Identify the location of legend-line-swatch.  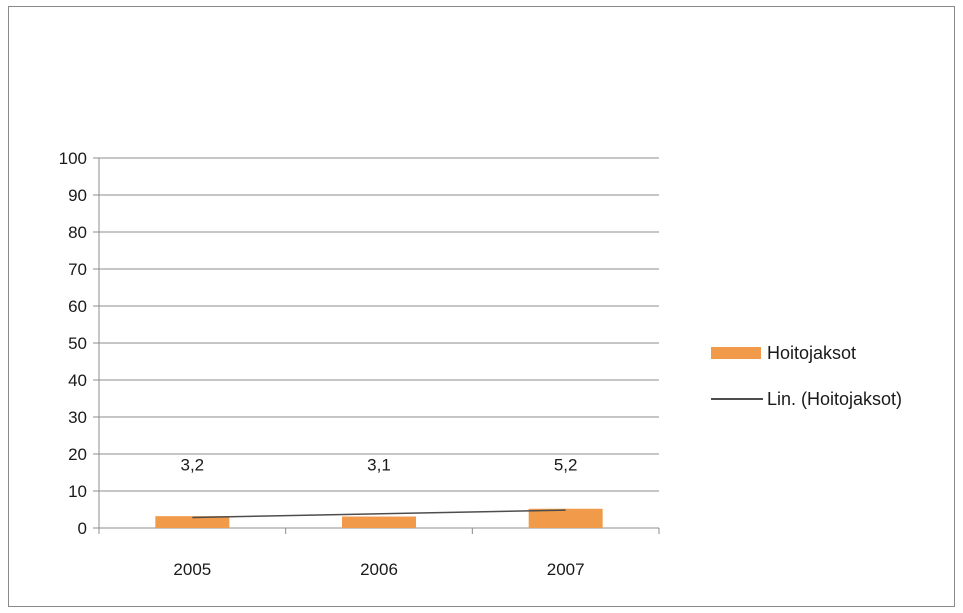
(737, 399).